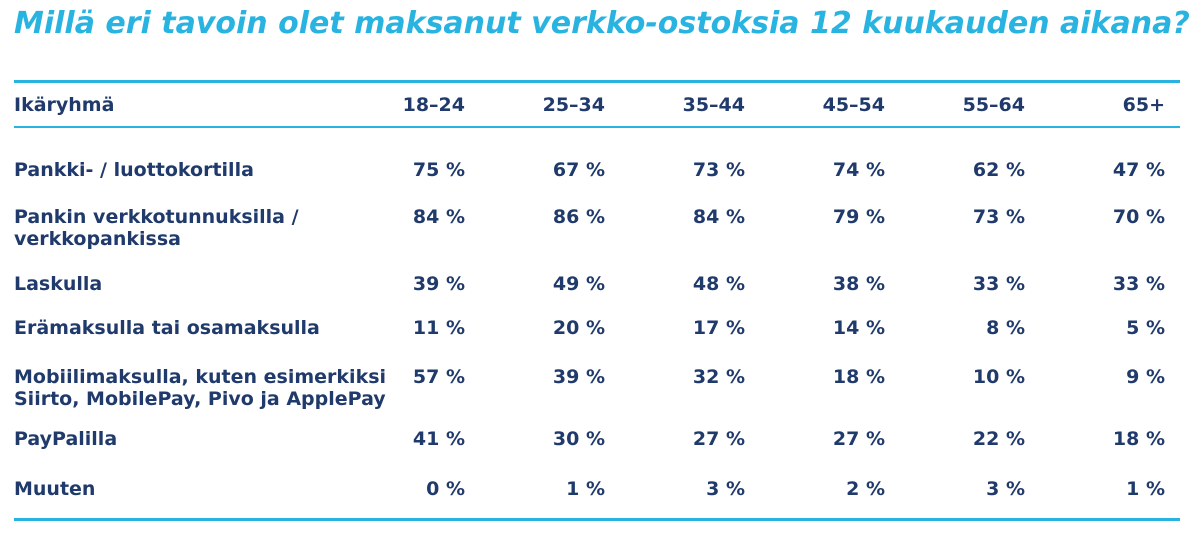 This screenshot has height=537, width=1200. What do you see at coordinates (578, 328) in the screenshot?
I see `table-cell-value: 20 %` at bounding box center [578, 328].